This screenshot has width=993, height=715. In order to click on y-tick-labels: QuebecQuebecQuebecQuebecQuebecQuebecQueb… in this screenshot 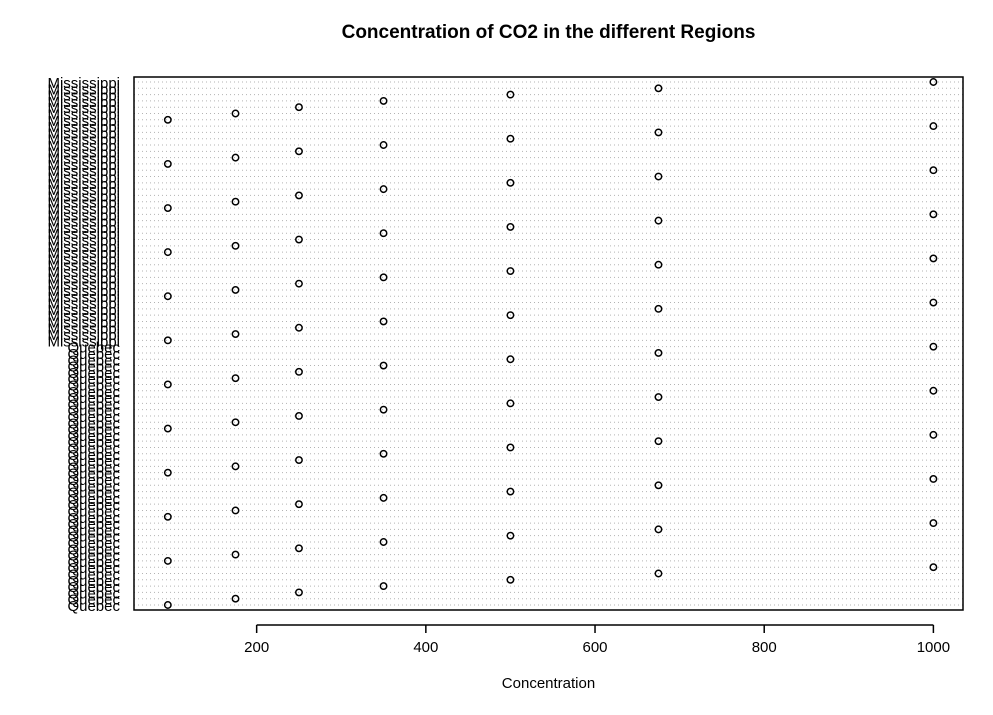, I will do `click(83, 345)`.